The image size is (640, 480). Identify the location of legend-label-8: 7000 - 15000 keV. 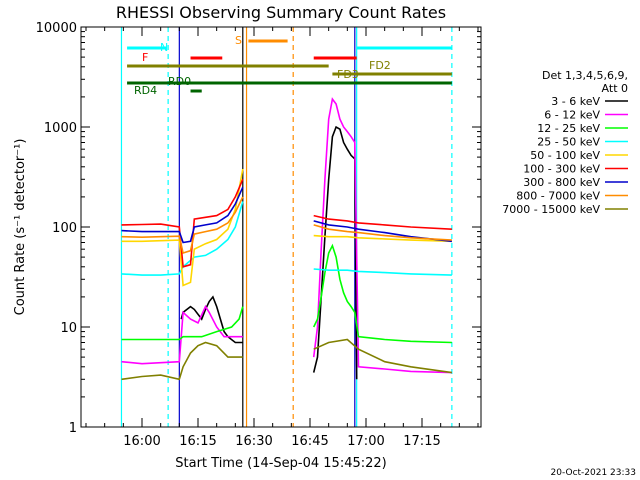
(551, 209).